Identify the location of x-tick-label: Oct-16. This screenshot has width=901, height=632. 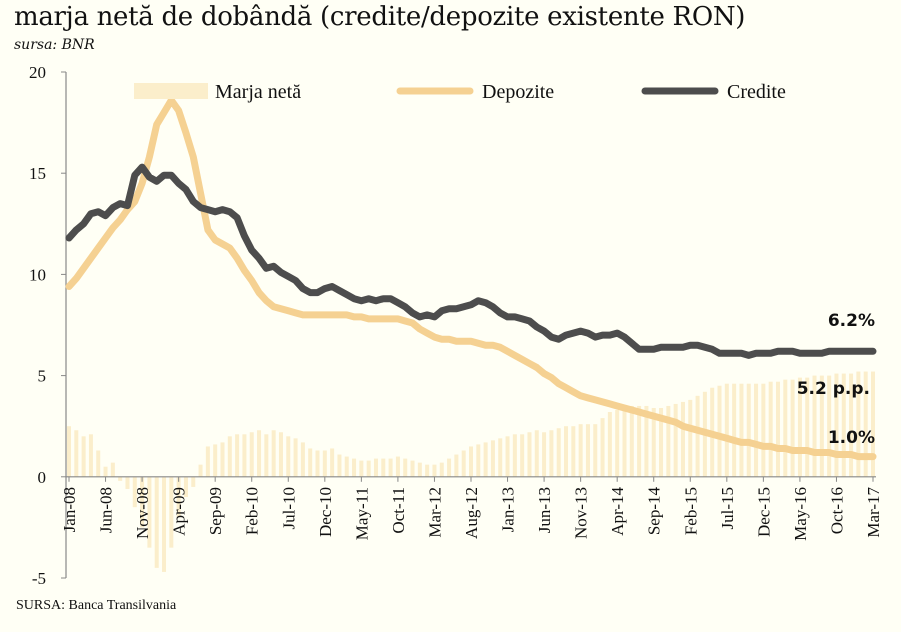
(836, 510).